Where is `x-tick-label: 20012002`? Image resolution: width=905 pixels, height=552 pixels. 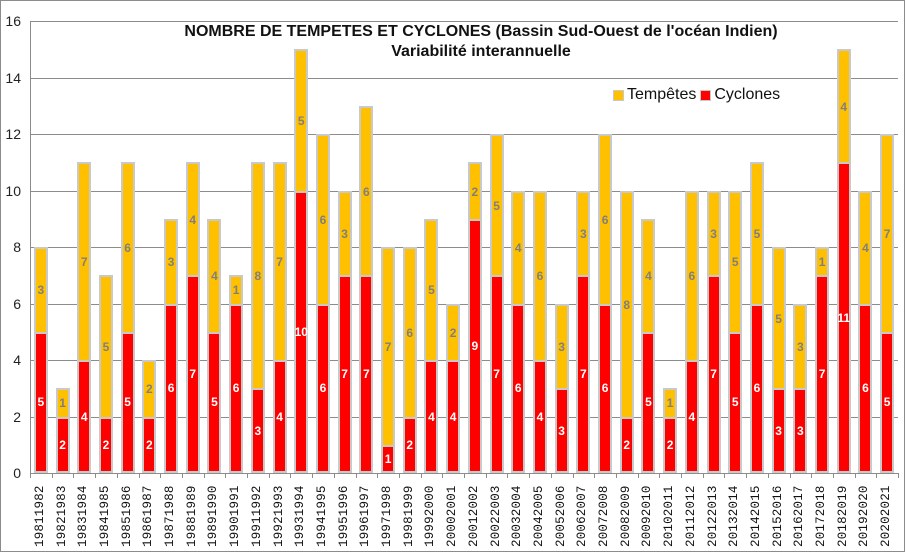 x-tick-label: 20012002 is located at coordinates (474, 514).